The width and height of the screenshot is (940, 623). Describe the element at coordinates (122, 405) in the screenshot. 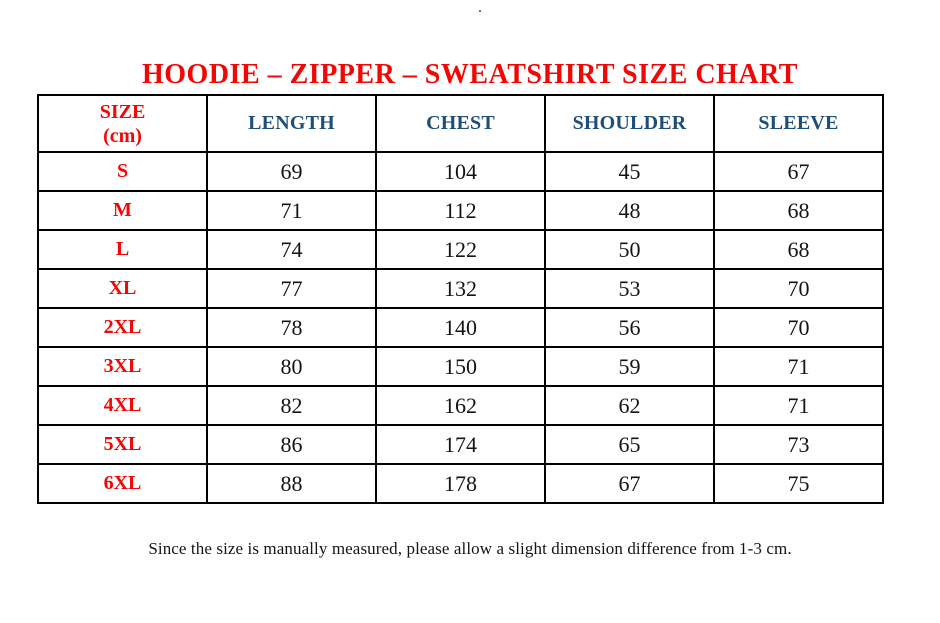

I see `size-label: 4XL` at that location.